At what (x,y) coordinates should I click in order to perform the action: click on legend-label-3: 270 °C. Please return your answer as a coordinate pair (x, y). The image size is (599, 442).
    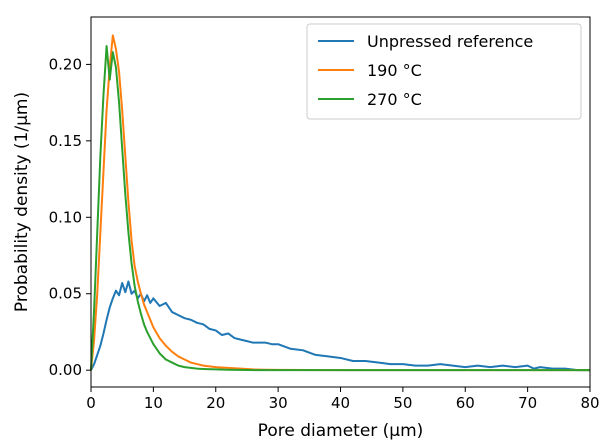
    Looking at the image, I should click on (394, 99).